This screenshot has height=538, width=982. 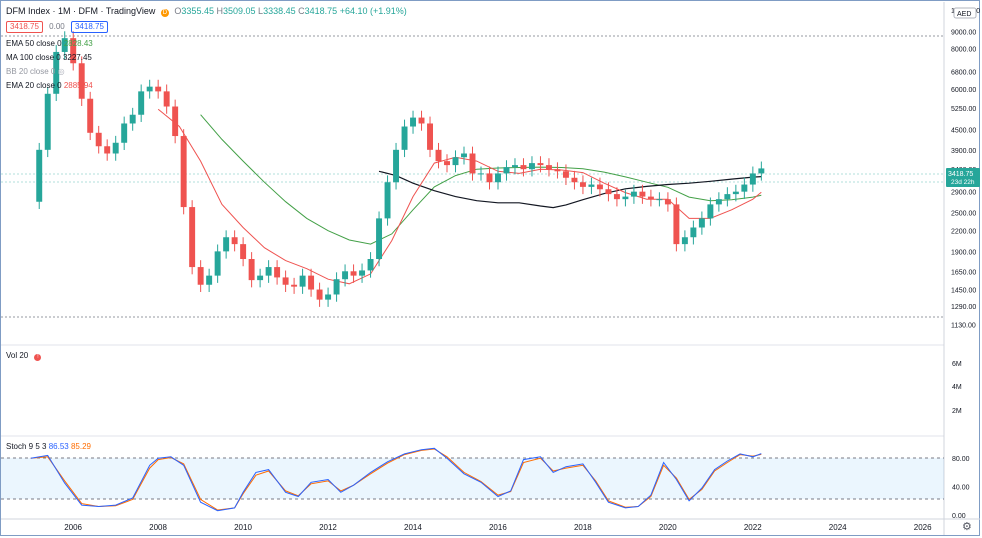 I want to click on stoch-k-line, so click(x=396, y=479).